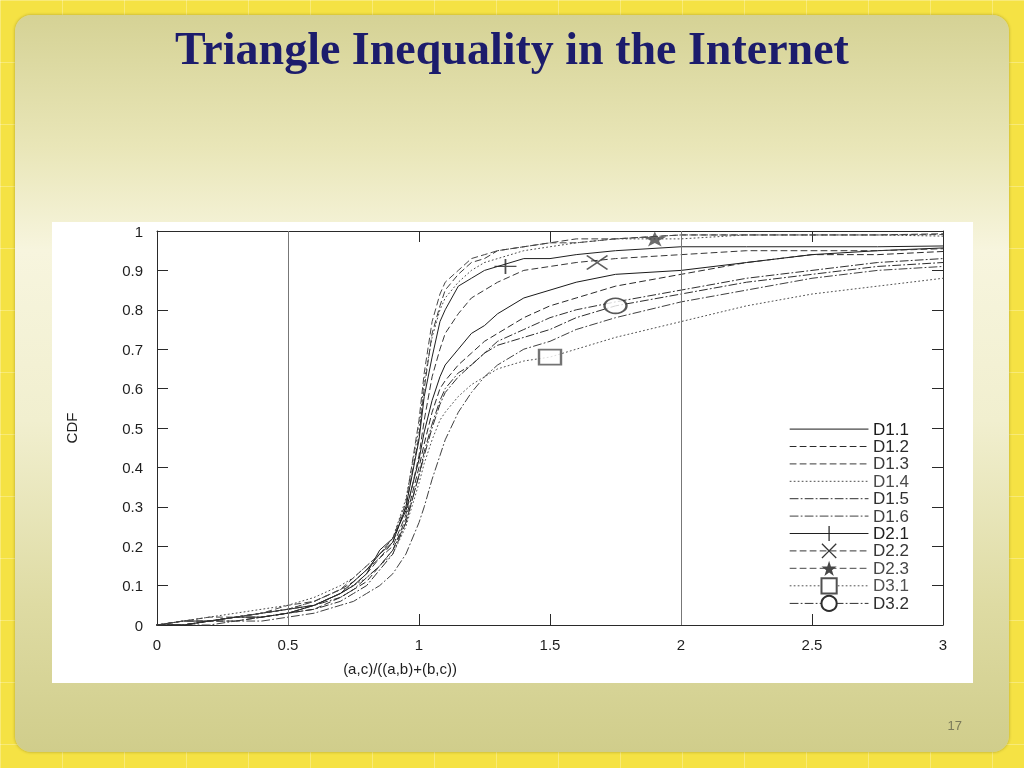 This screenshot has height=768, width=1024. Describe the element at coordinates (132, 586) in the screenshot. I see `y-tick-label: 0.1` at that location.